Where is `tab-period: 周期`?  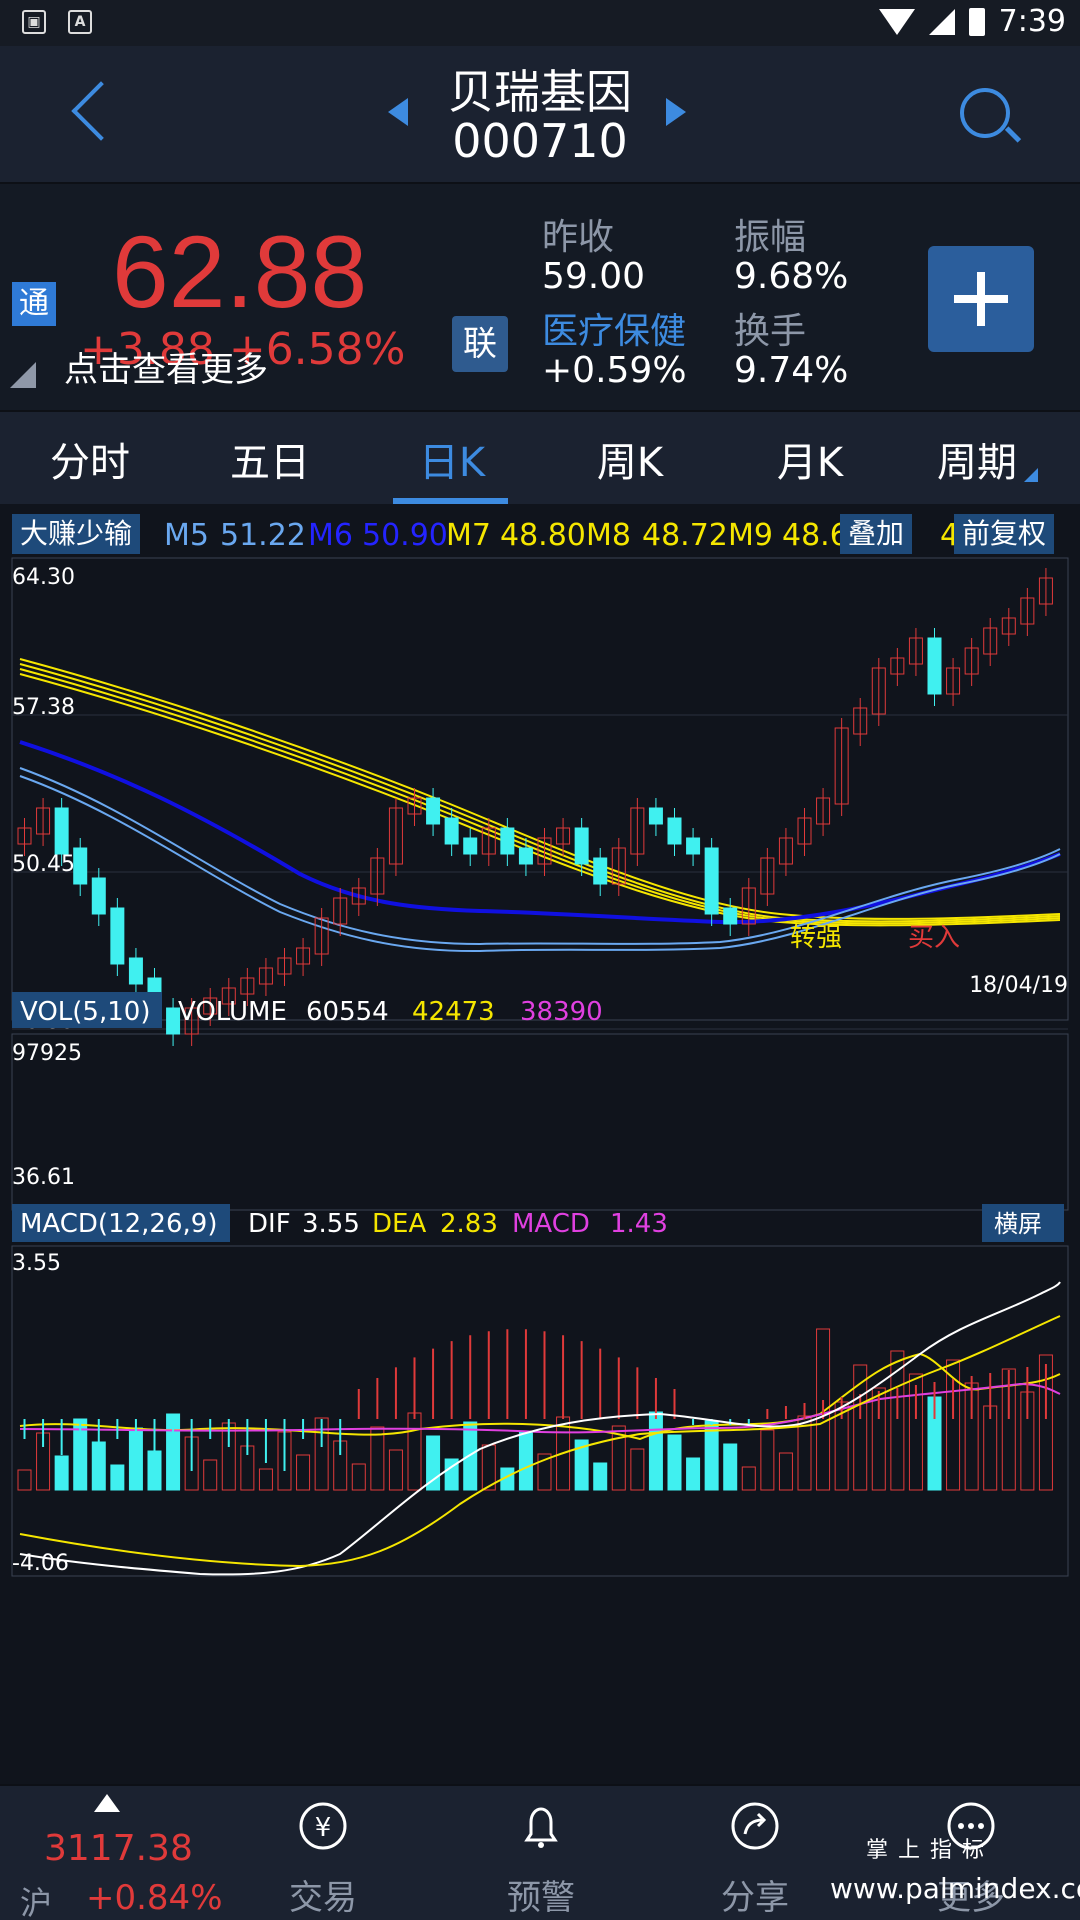
tab-period: 周期 is located at coordinates (977, 463).